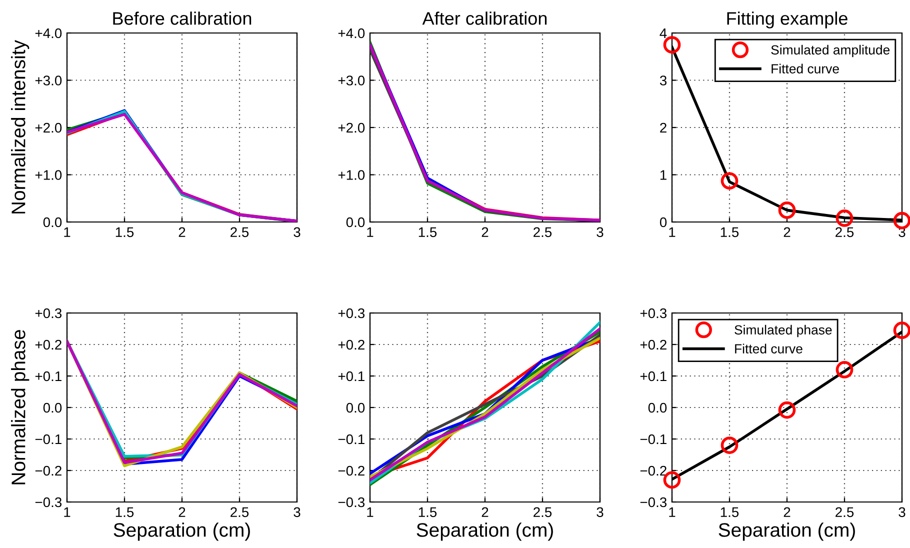  I want to click on y-tick-label: 2, so click(663, 127).